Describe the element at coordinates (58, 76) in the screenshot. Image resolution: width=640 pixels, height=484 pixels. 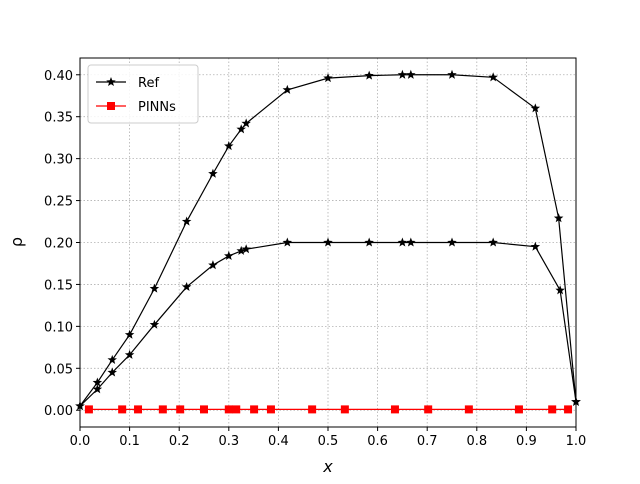
I see `y-tick-label: 0.40` at that location.